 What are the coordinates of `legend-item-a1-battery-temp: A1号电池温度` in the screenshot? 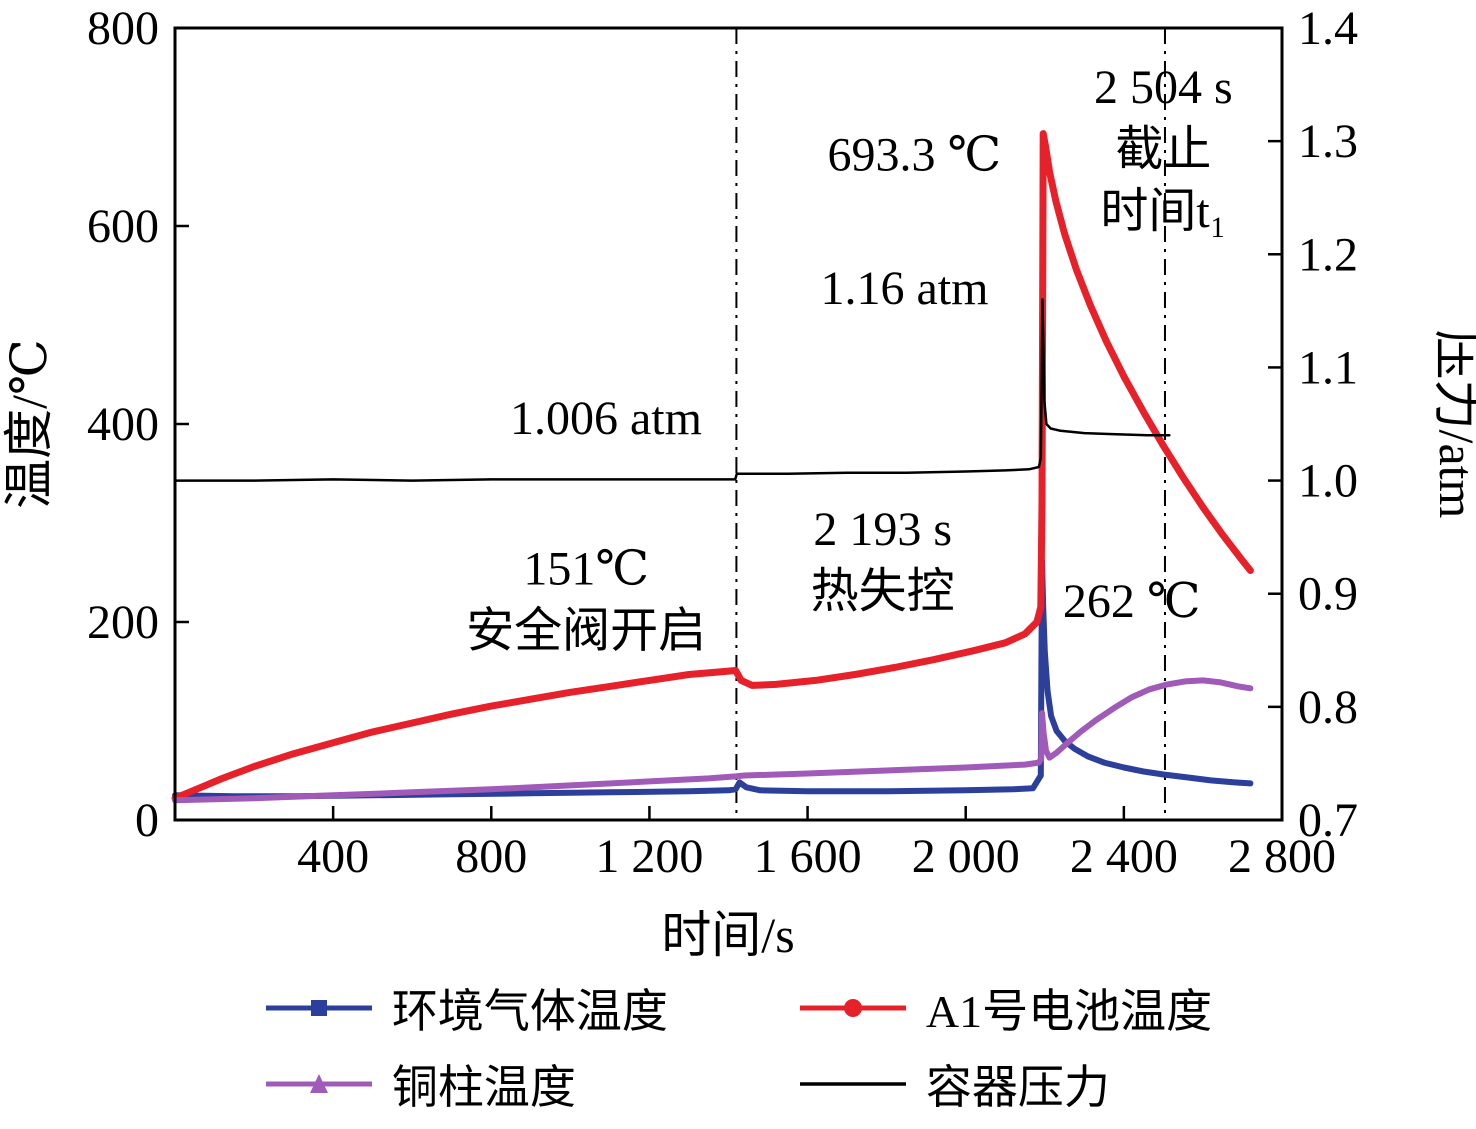 It's located at (1005, 1008).